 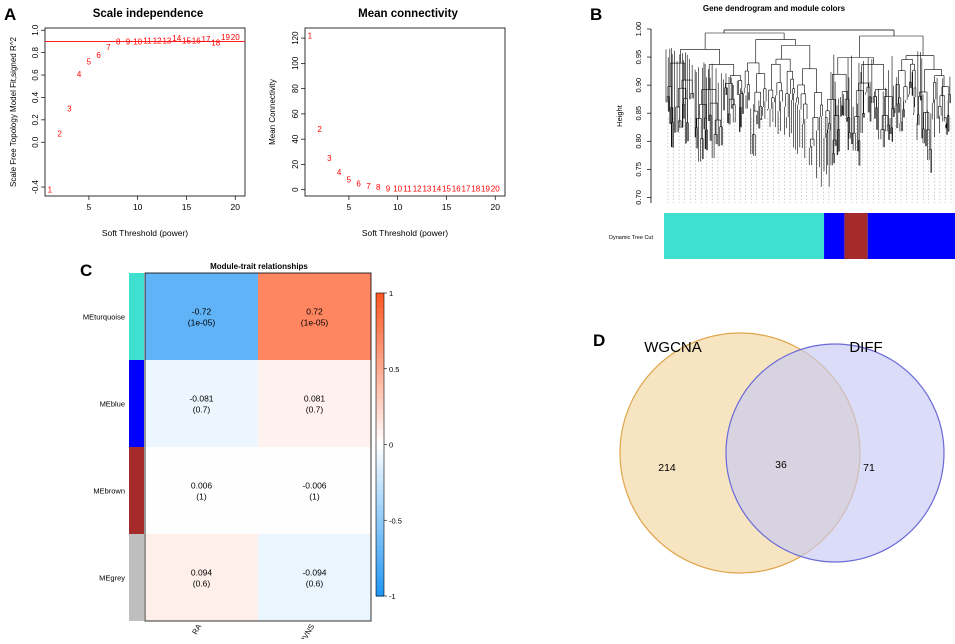 What do you see at coordinates (638, 169) in the screenshot?
I see `y-tick-label: 0.75` at bounding box center [638, 169].